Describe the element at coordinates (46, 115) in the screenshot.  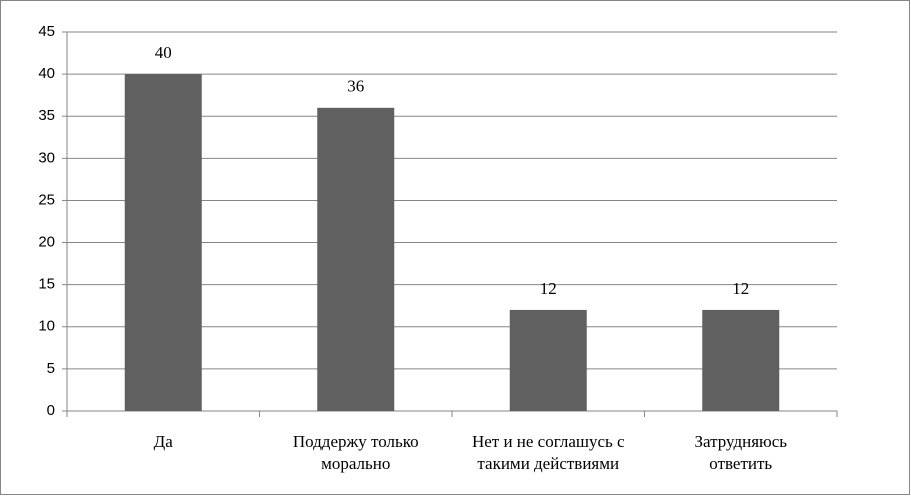
I see `y-tick-label: 35` at that location.